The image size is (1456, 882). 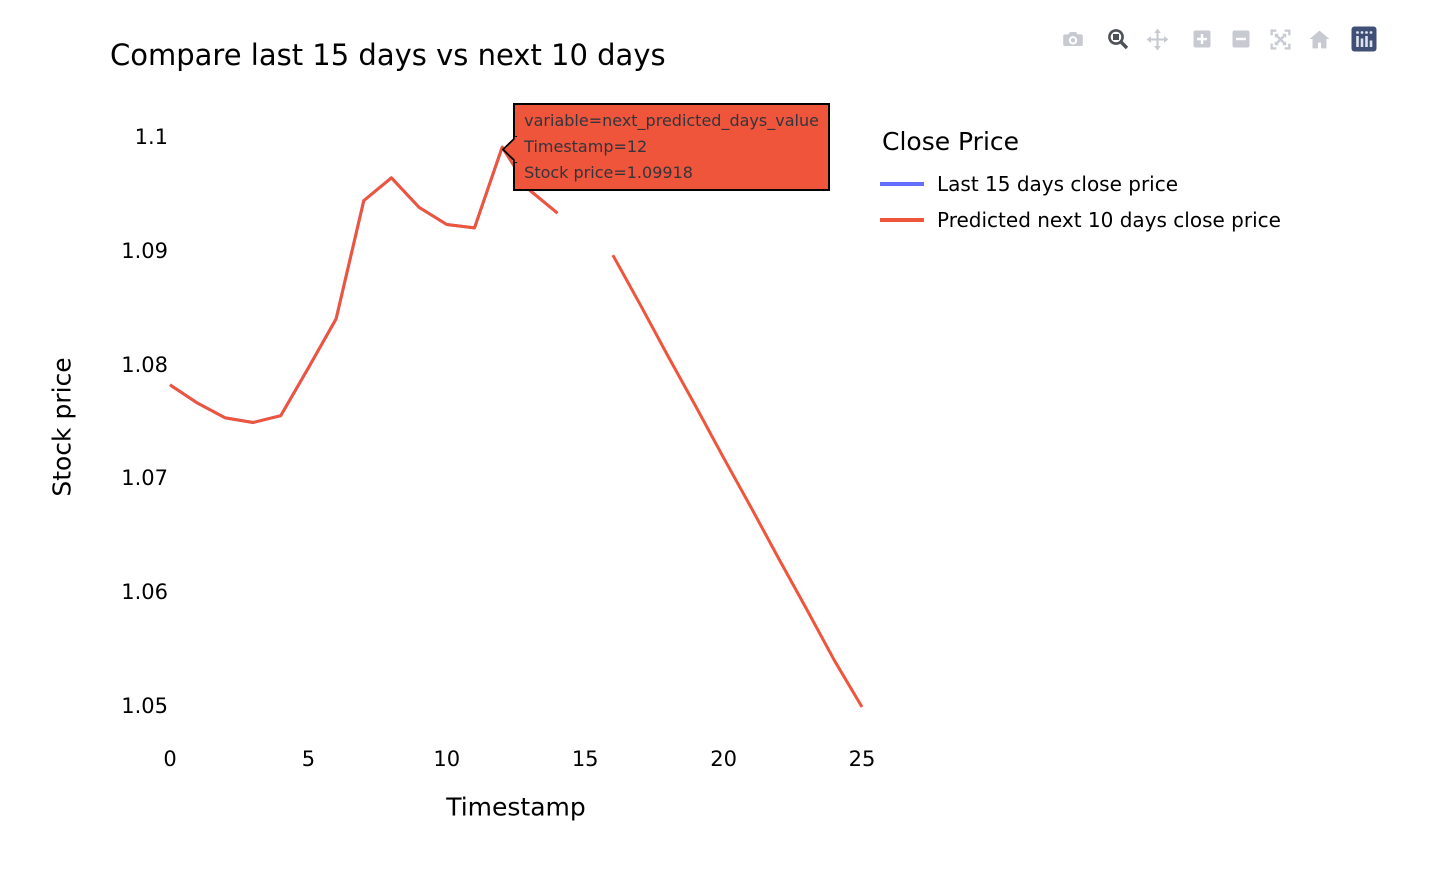 What do you see at coordinates (144, 592) in the screenshot?
I see `y-tick-label: 1.06` at bounding box center [144, 592].